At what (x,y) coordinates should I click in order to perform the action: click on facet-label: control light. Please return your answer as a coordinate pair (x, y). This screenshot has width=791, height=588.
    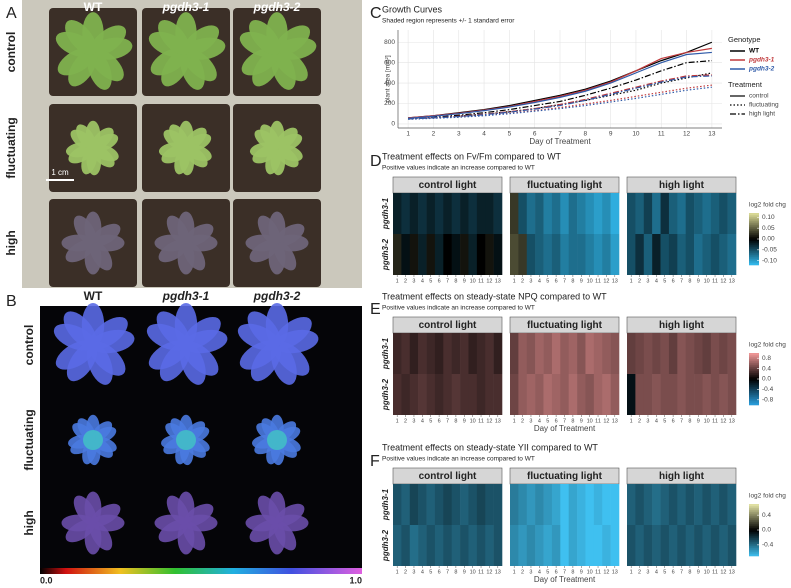
    Looking at the image, I should click on (448, 325).